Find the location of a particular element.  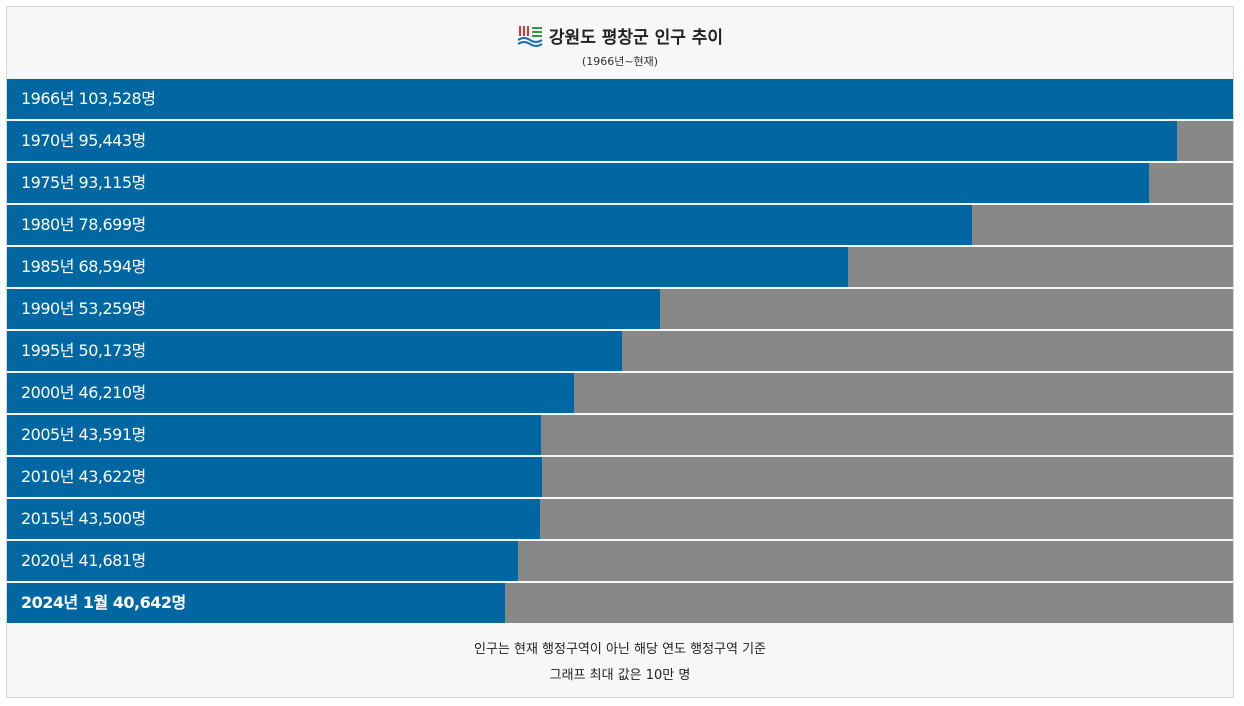

value-label: 2020년 41,681명 is located at coordinates (83, 560).